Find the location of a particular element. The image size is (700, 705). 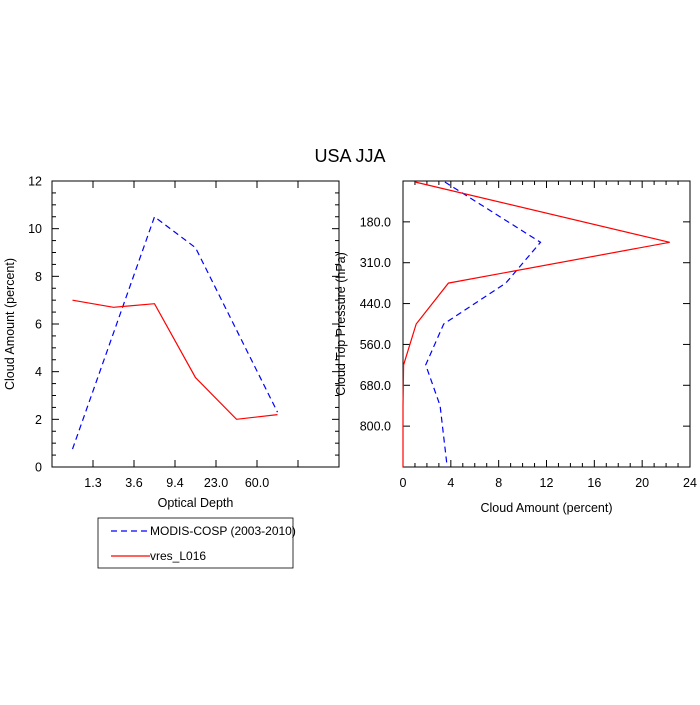

right-y-tick-label: 560.0 is located at coordinates (375, 345).